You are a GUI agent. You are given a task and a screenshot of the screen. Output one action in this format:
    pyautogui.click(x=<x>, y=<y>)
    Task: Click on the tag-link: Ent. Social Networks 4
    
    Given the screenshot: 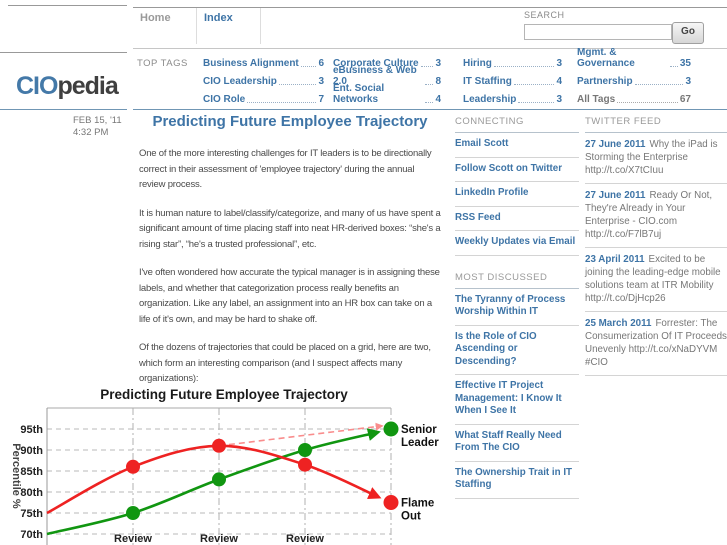 What is the action you would take?
    pyautogui.click(x=387, y=94)
    